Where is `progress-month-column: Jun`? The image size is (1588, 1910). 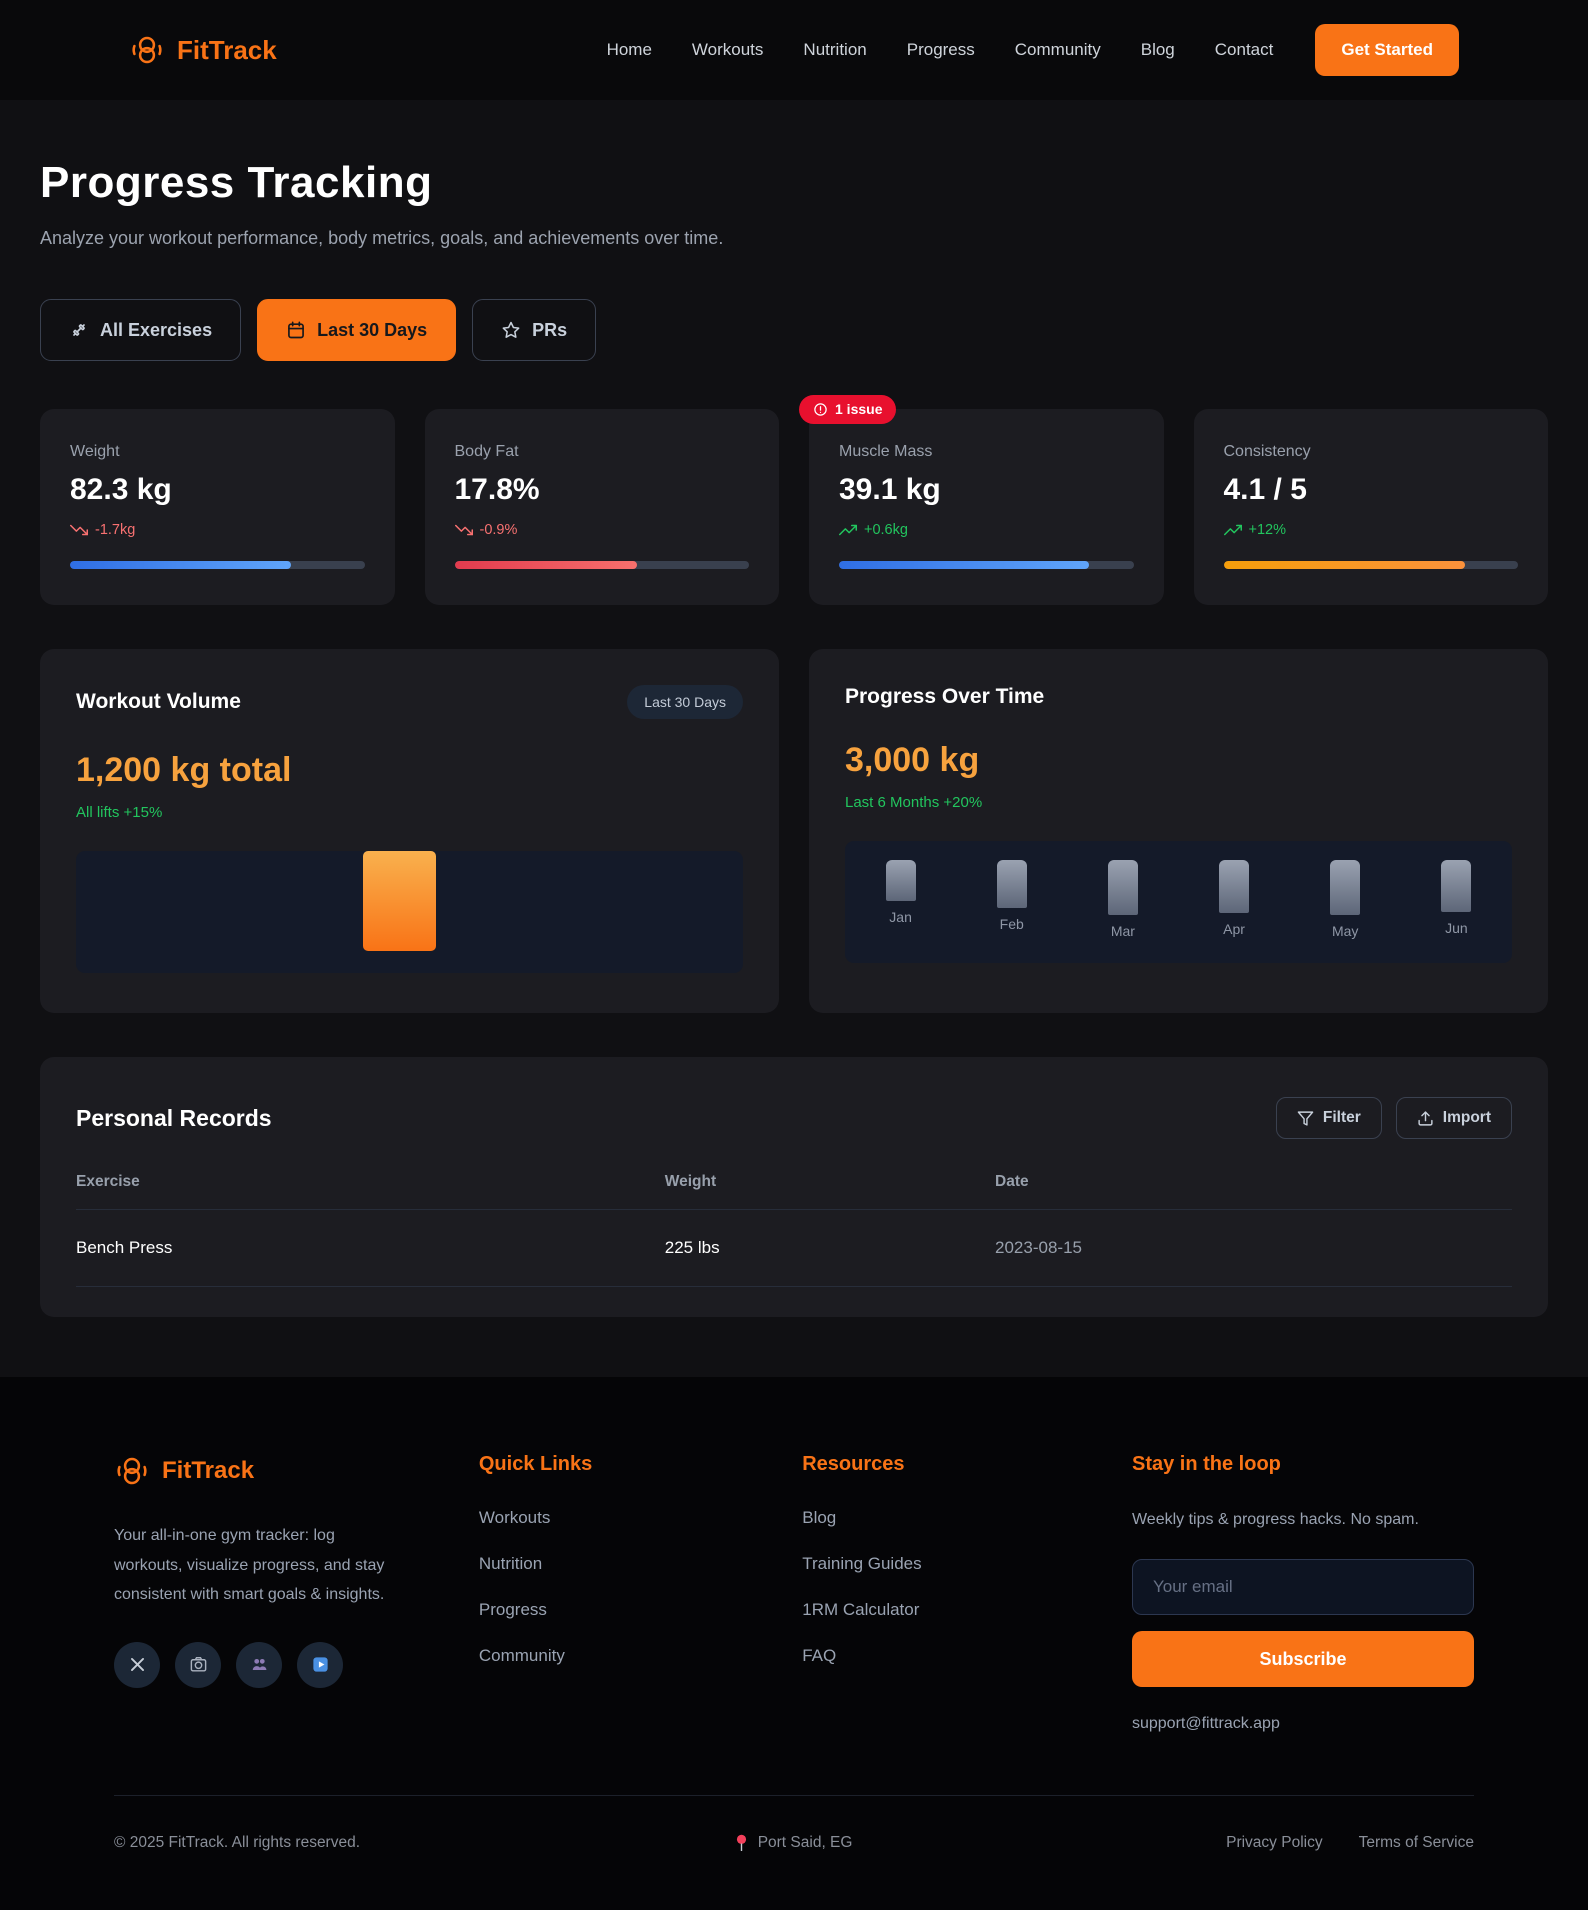
progress-month-column: Jun is located at coordinates (1456, 898).